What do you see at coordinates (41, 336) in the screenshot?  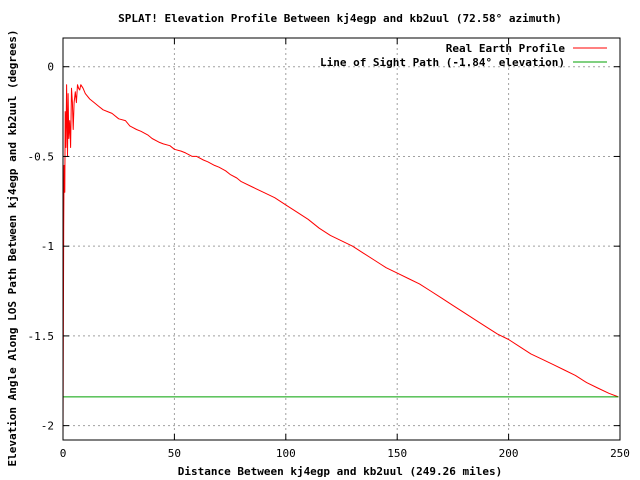 I see `y-tick-label: -1.5` at bounding box center [41, 336].